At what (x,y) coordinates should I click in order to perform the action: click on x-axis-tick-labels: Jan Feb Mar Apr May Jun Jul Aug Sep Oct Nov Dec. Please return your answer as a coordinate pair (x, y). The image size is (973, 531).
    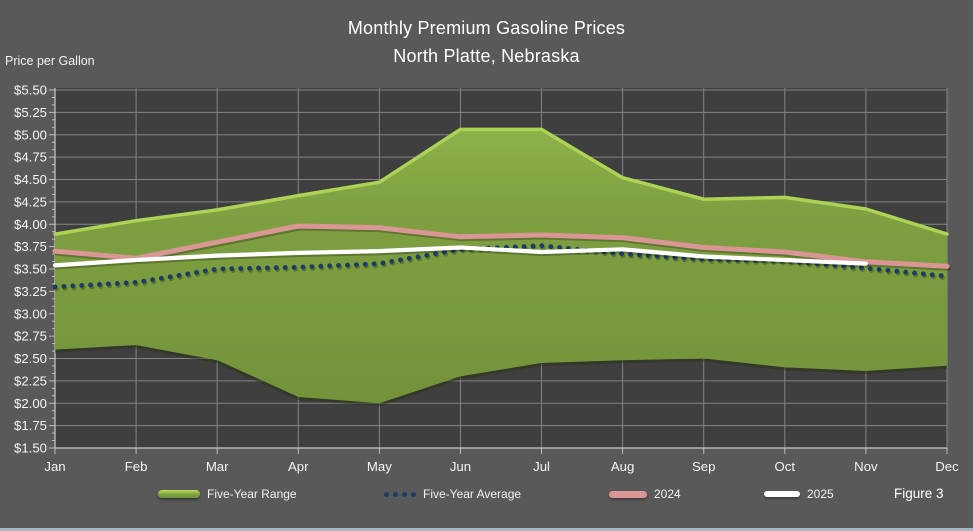
    Looking at the image, I should click on (501, 466).